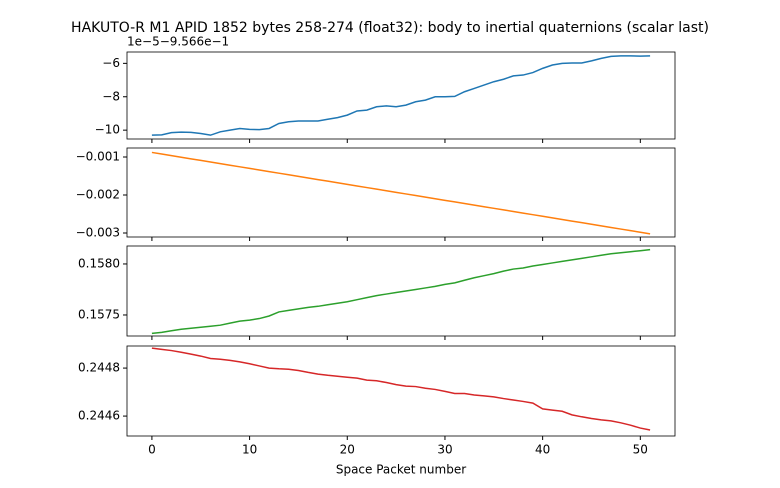 The image size is (780, 488). Describe the element at coordinates (99, 263) in the screenshot. I see `y-tick-label: 0.1580` at that location.